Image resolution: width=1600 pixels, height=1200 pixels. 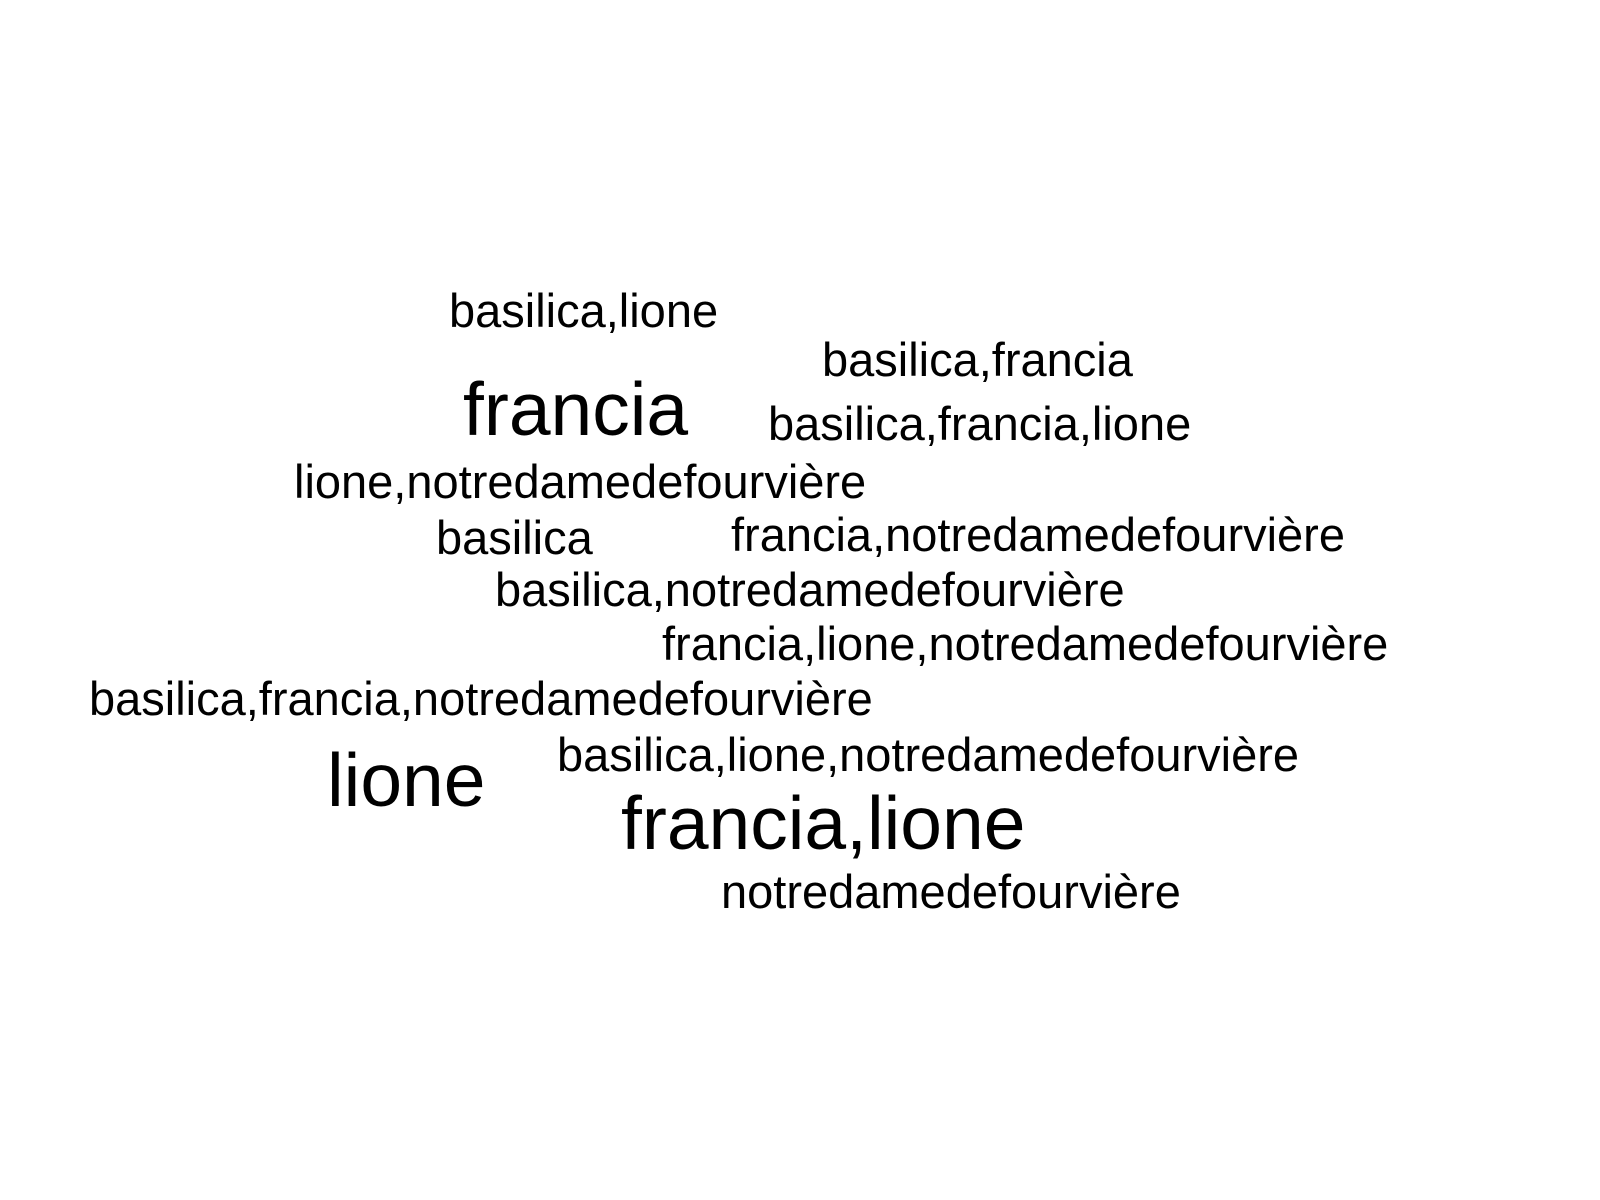 What do you see at coordinates (823, 823) in the screenshot?
I see `word-francia-lione: francia,lione` at bounding box center [823, 823].